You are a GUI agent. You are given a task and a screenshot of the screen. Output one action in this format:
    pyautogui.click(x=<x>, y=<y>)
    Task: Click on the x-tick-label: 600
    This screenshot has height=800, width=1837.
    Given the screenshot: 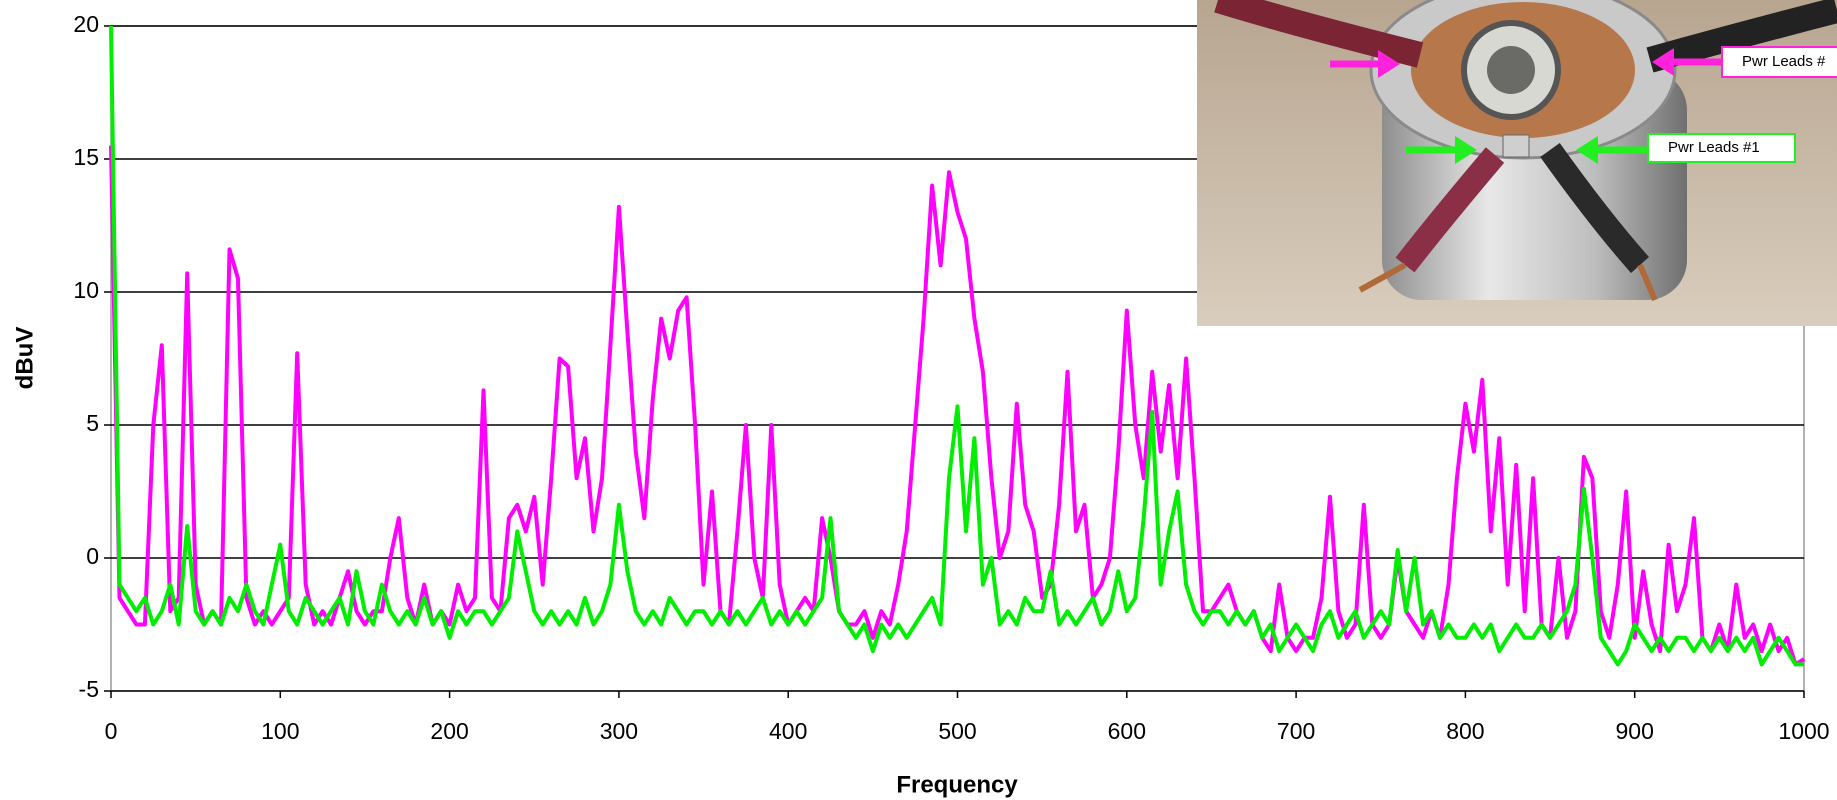 What is the action you would take?
    pyautogui.click(x=1127, y=731)
    